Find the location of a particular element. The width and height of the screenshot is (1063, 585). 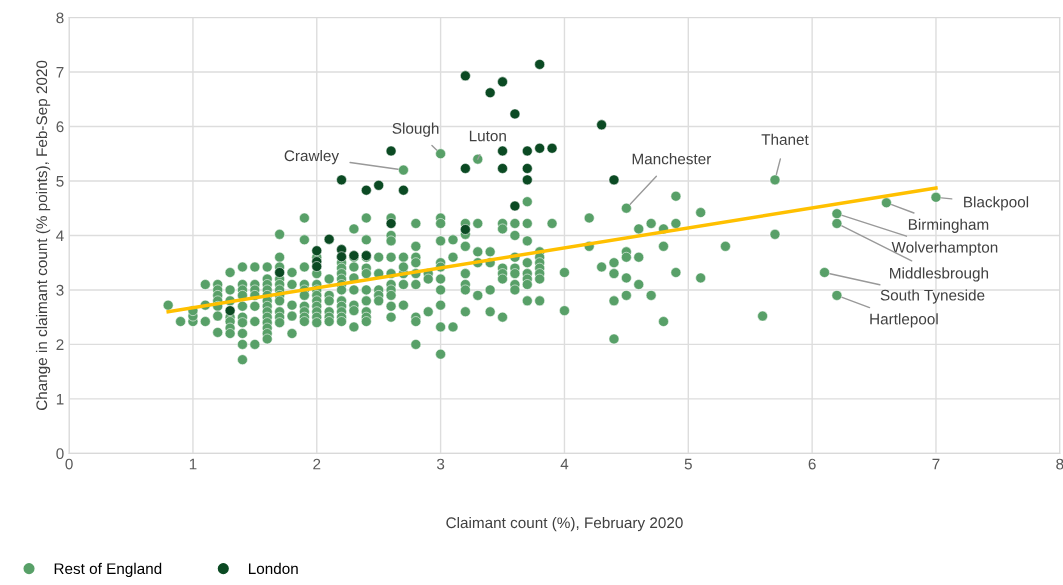

y-tick-label: 6 is located at coordinates (60, 127).